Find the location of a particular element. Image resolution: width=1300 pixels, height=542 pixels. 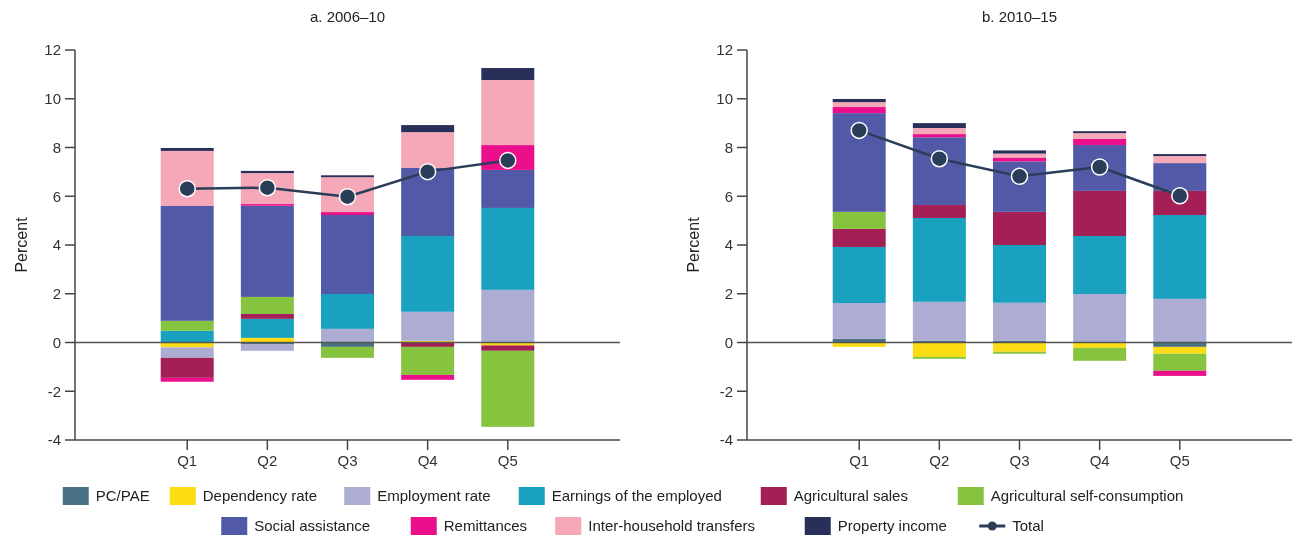

chart-title: b. 2010–15 is located at coordinates (1019, 16).